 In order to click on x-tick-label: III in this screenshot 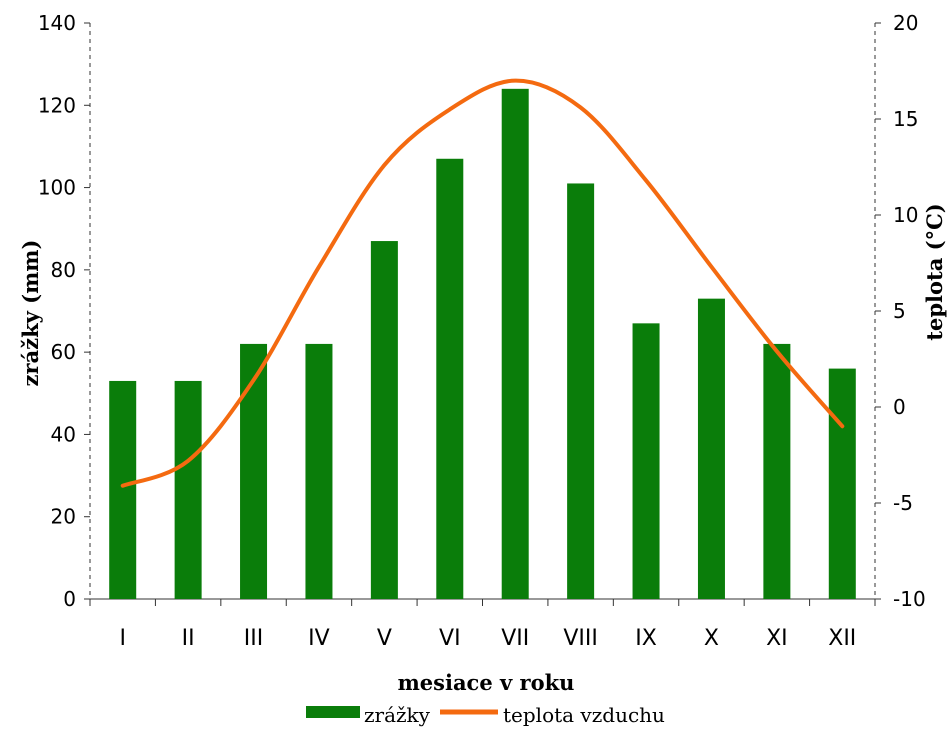, I will do `click(253, 638)`.